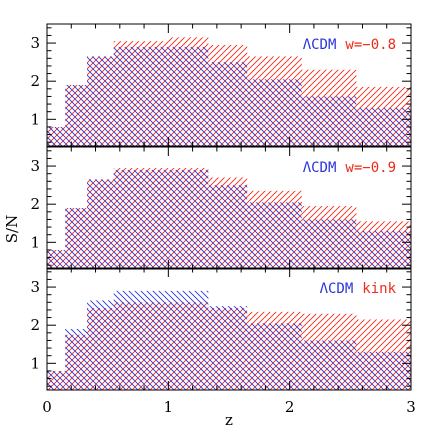 This screenshot has height=436, width=436. Describe the element at coordinates (358, 289) in the screenshot. I see `legend-panel-3: ΛCDM kink` at that location.